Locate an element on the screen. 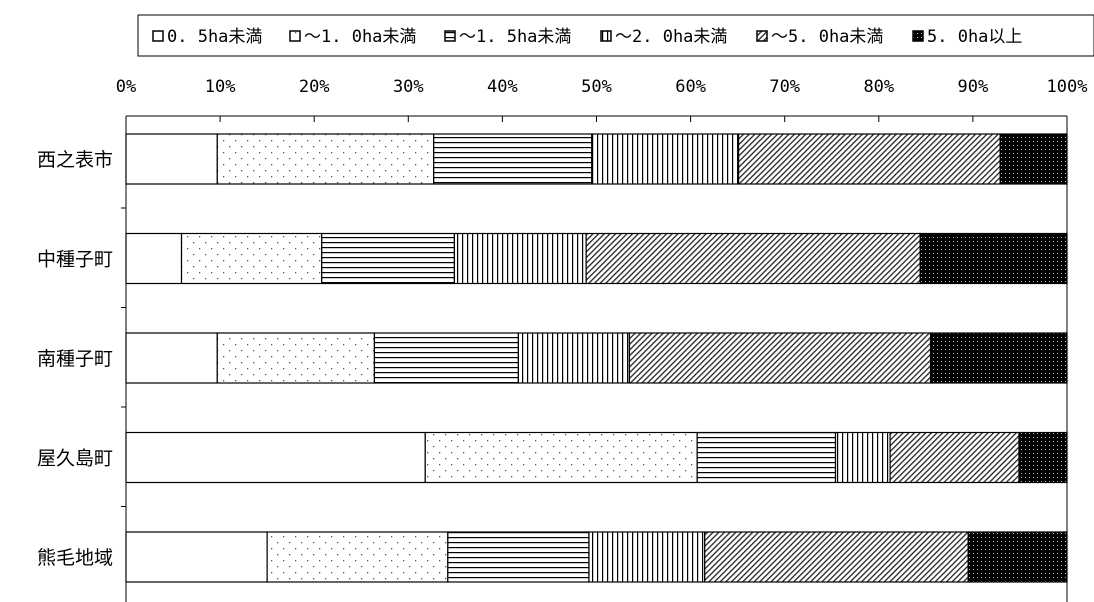  bar-group: 熊毛地域 is located at coordinates (552, 557).